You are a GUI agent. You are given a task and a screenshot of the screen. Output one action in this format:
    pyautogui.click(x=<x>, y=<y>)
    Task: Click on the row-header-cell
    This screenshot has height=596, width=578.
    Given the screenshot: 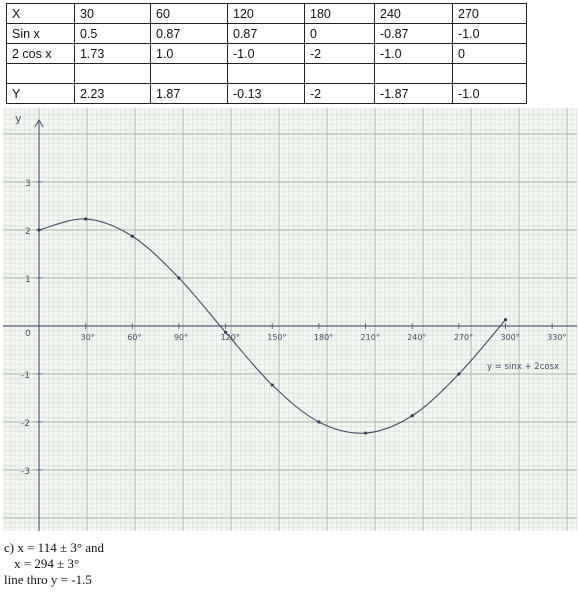 What is the action you would take?
    pyautogui.click(x=40, y=73)
    